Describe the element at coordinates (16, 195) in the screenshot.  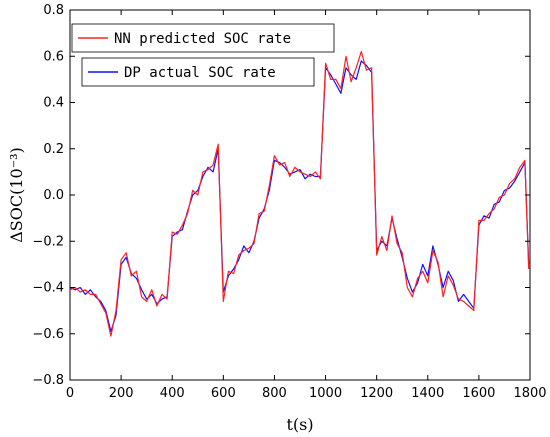
I see `y-axis-label: ΔSOC(10⁻³)` at that location.